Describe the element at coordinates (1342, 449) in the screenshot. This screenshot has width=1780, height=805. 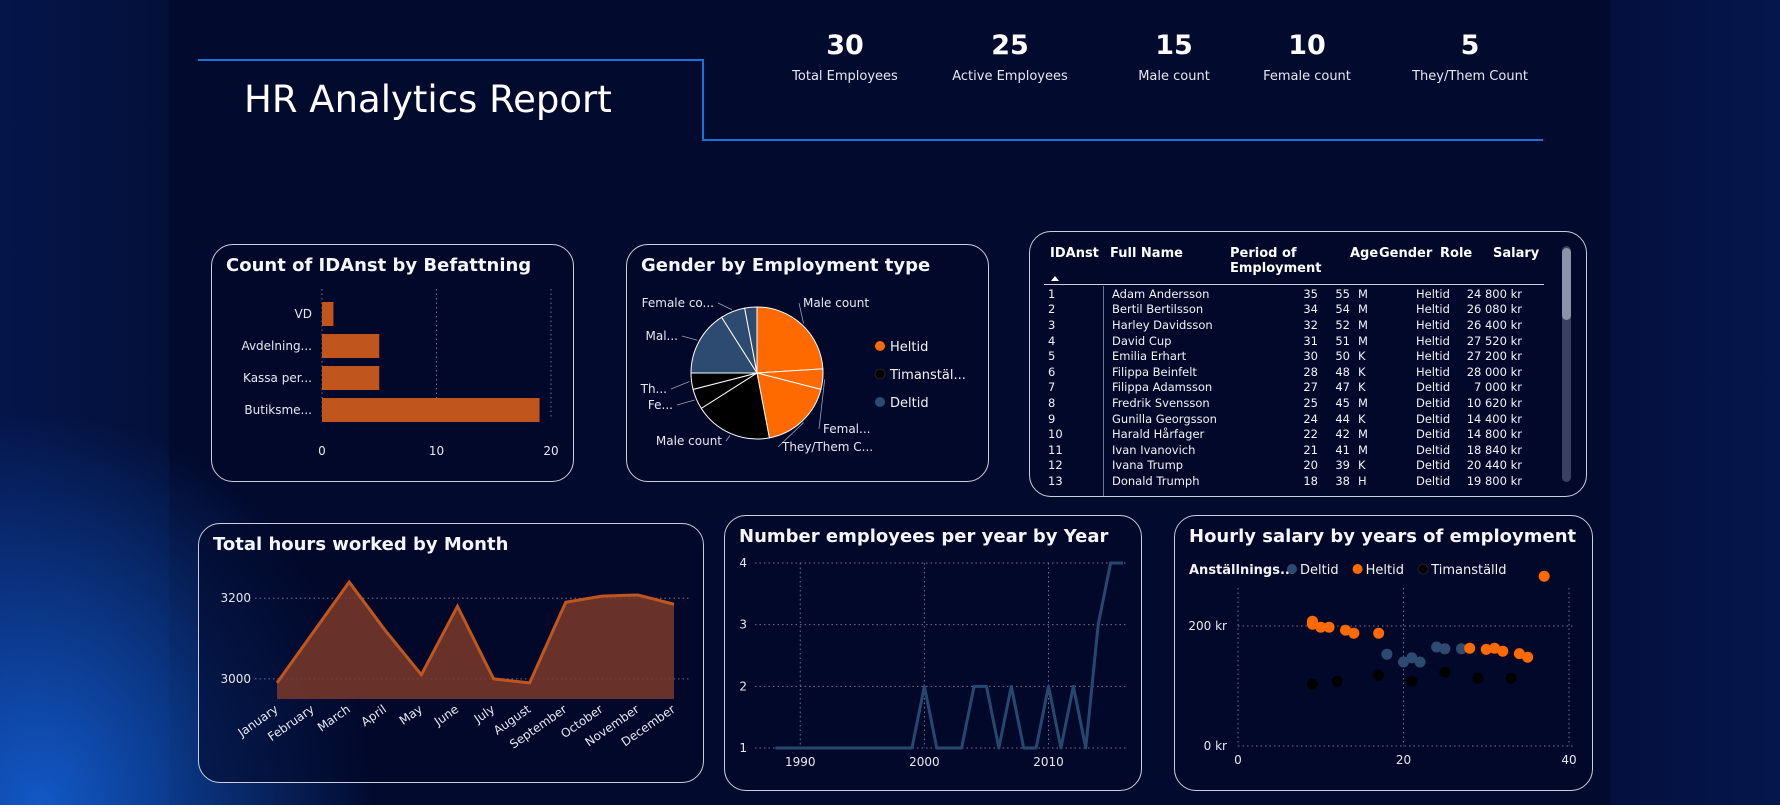
I see `table-cell: 41` at that location.